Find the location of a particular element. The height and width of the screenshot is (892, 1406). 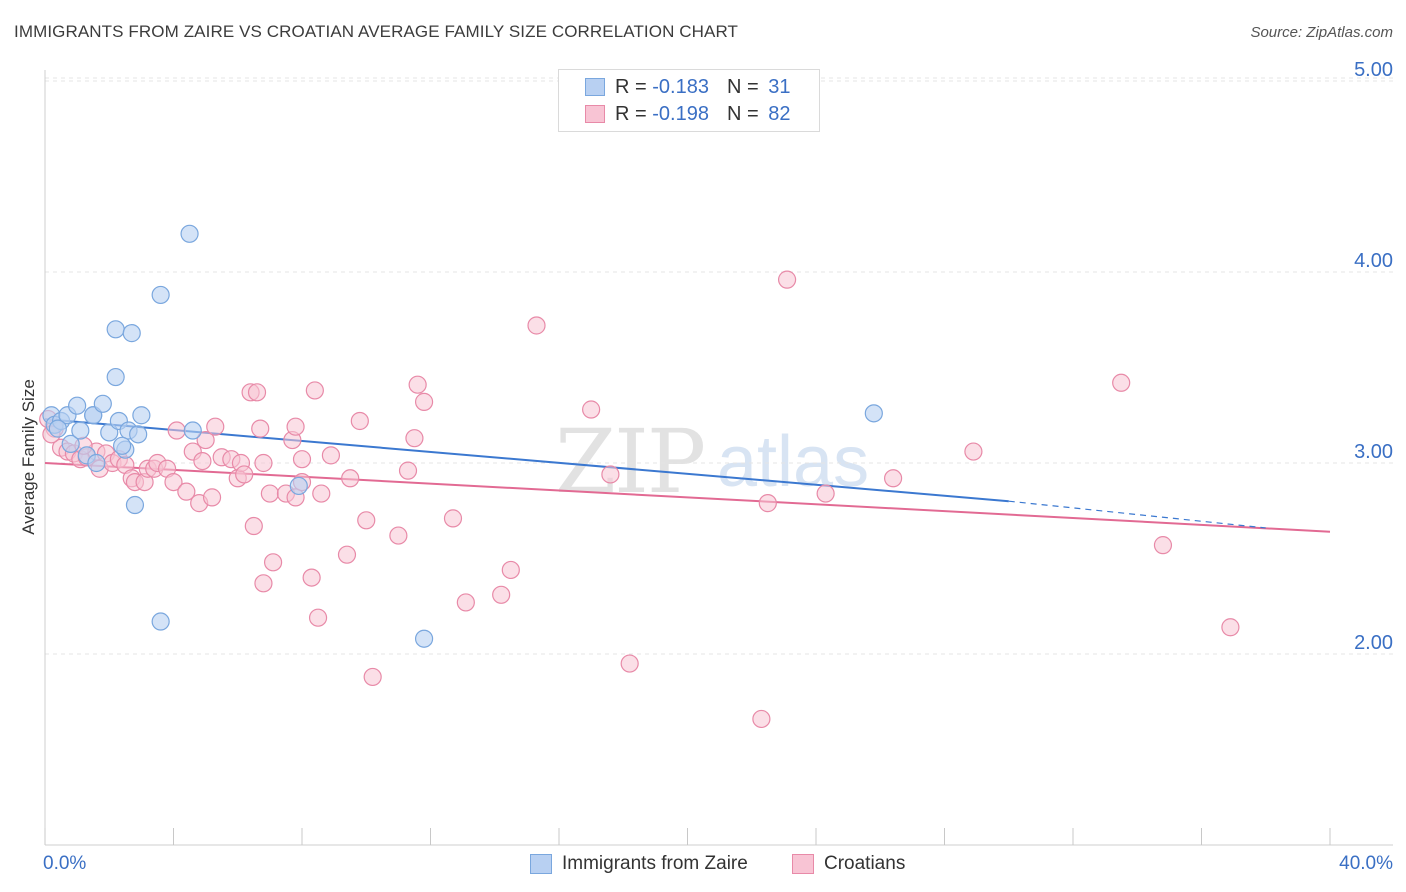

watermark-zip: ZIP is located at coordinates (629, 461).